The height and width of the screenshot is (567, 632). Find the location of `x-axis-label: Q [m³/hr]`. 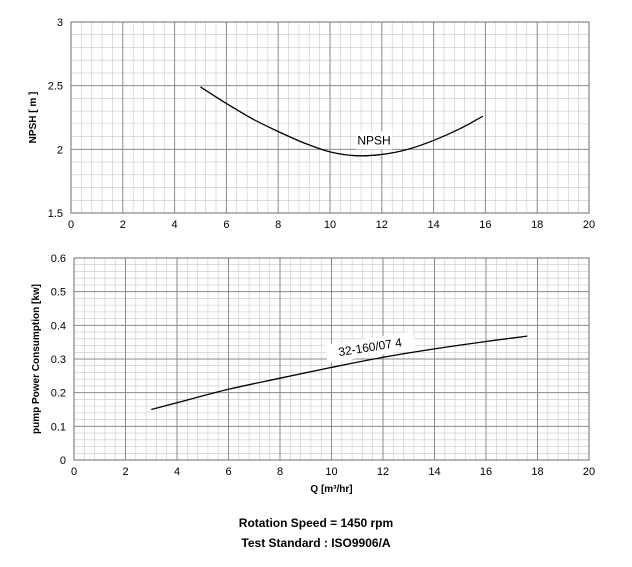

x-axis-label: Q [m³/hr] is located at coordinates (331, 489).